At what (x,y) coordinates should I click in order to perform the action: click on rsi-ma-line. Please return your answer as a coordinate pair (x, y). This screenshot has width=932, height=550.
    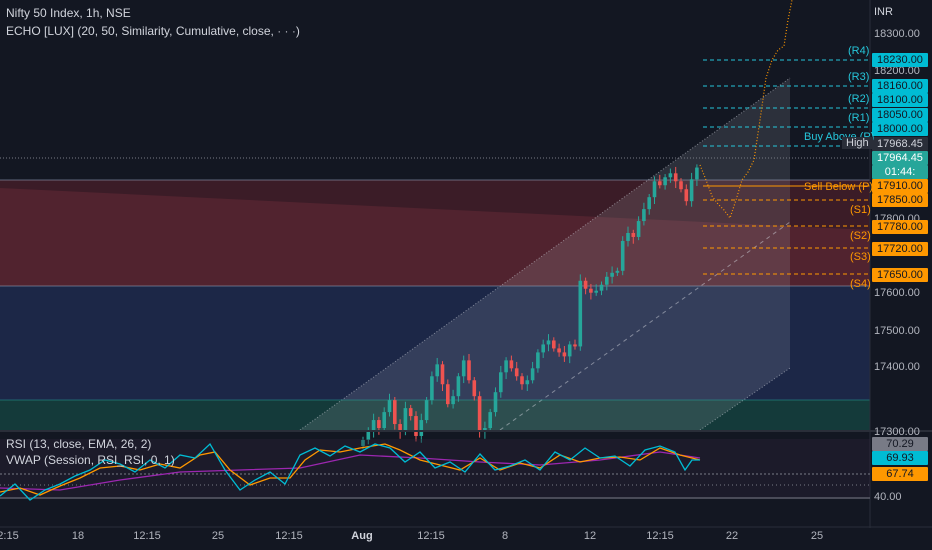
    Looking at the image, I should click on (350, 469).